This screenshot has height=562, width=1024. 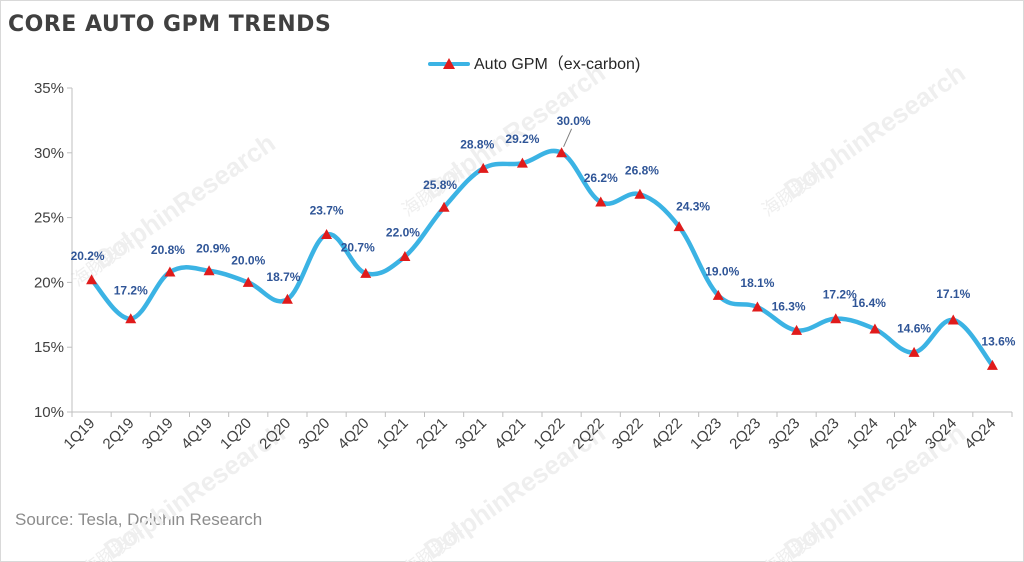 What do you see at coordinates (88, 256) in the screenshot?
I see `data-label: 20.2%` at bounding box center [88, 256].